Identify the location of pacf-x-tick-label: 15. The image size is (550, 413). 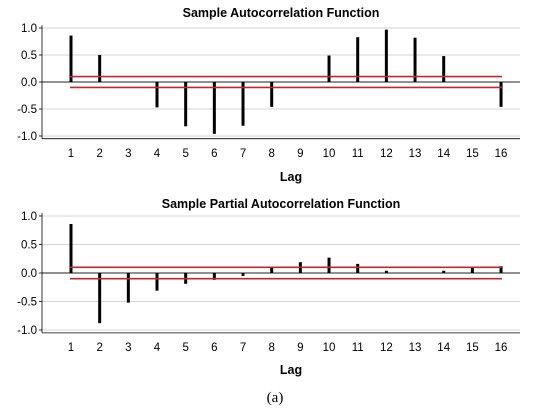
(472, 348).